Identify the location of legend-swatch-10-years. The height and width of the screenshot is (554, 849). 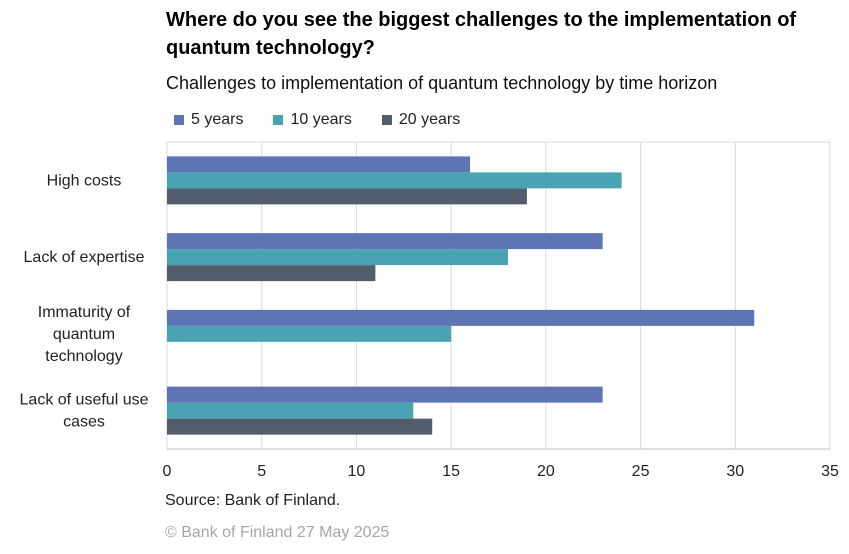
(278, 120).